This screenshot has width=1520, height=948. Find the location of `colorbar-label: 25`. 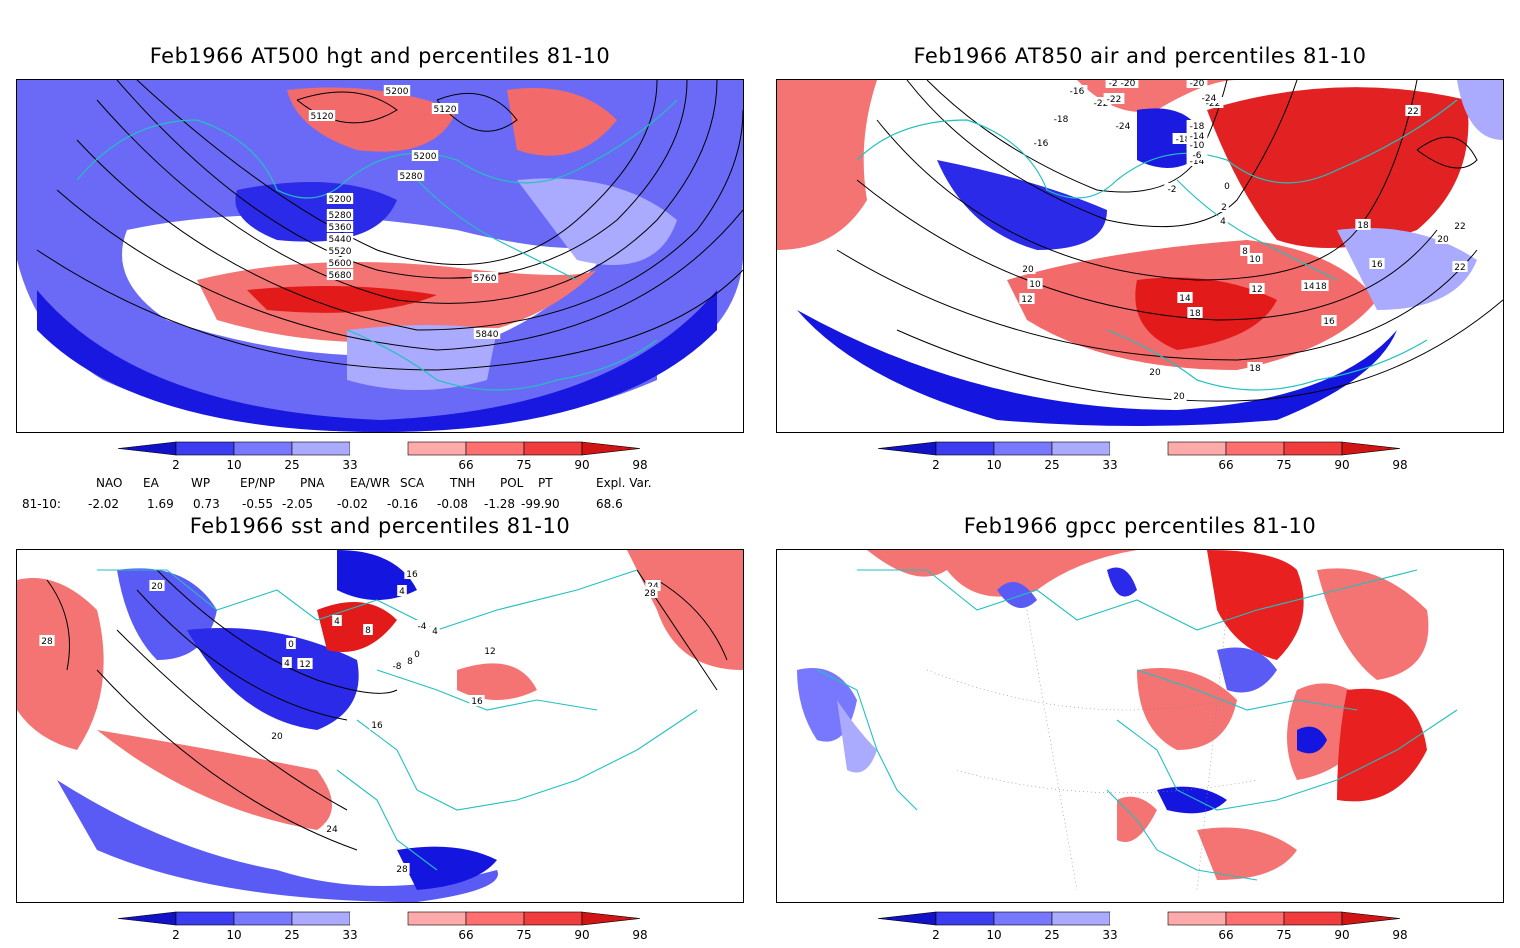

colorbar-label: 25 is located at coordinates (1051, 465).